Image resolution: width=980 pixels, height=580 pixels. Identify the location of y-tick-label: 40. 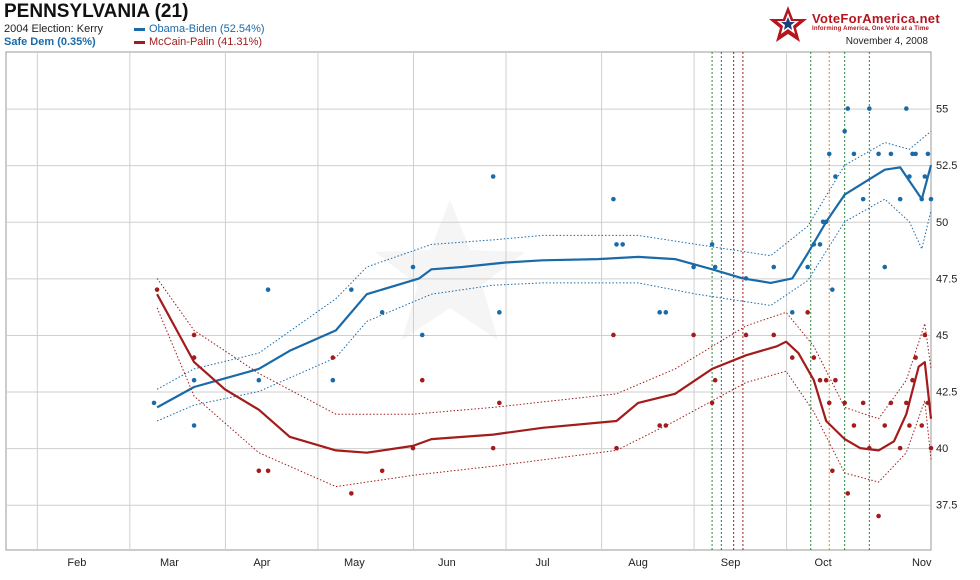
(942, 449).